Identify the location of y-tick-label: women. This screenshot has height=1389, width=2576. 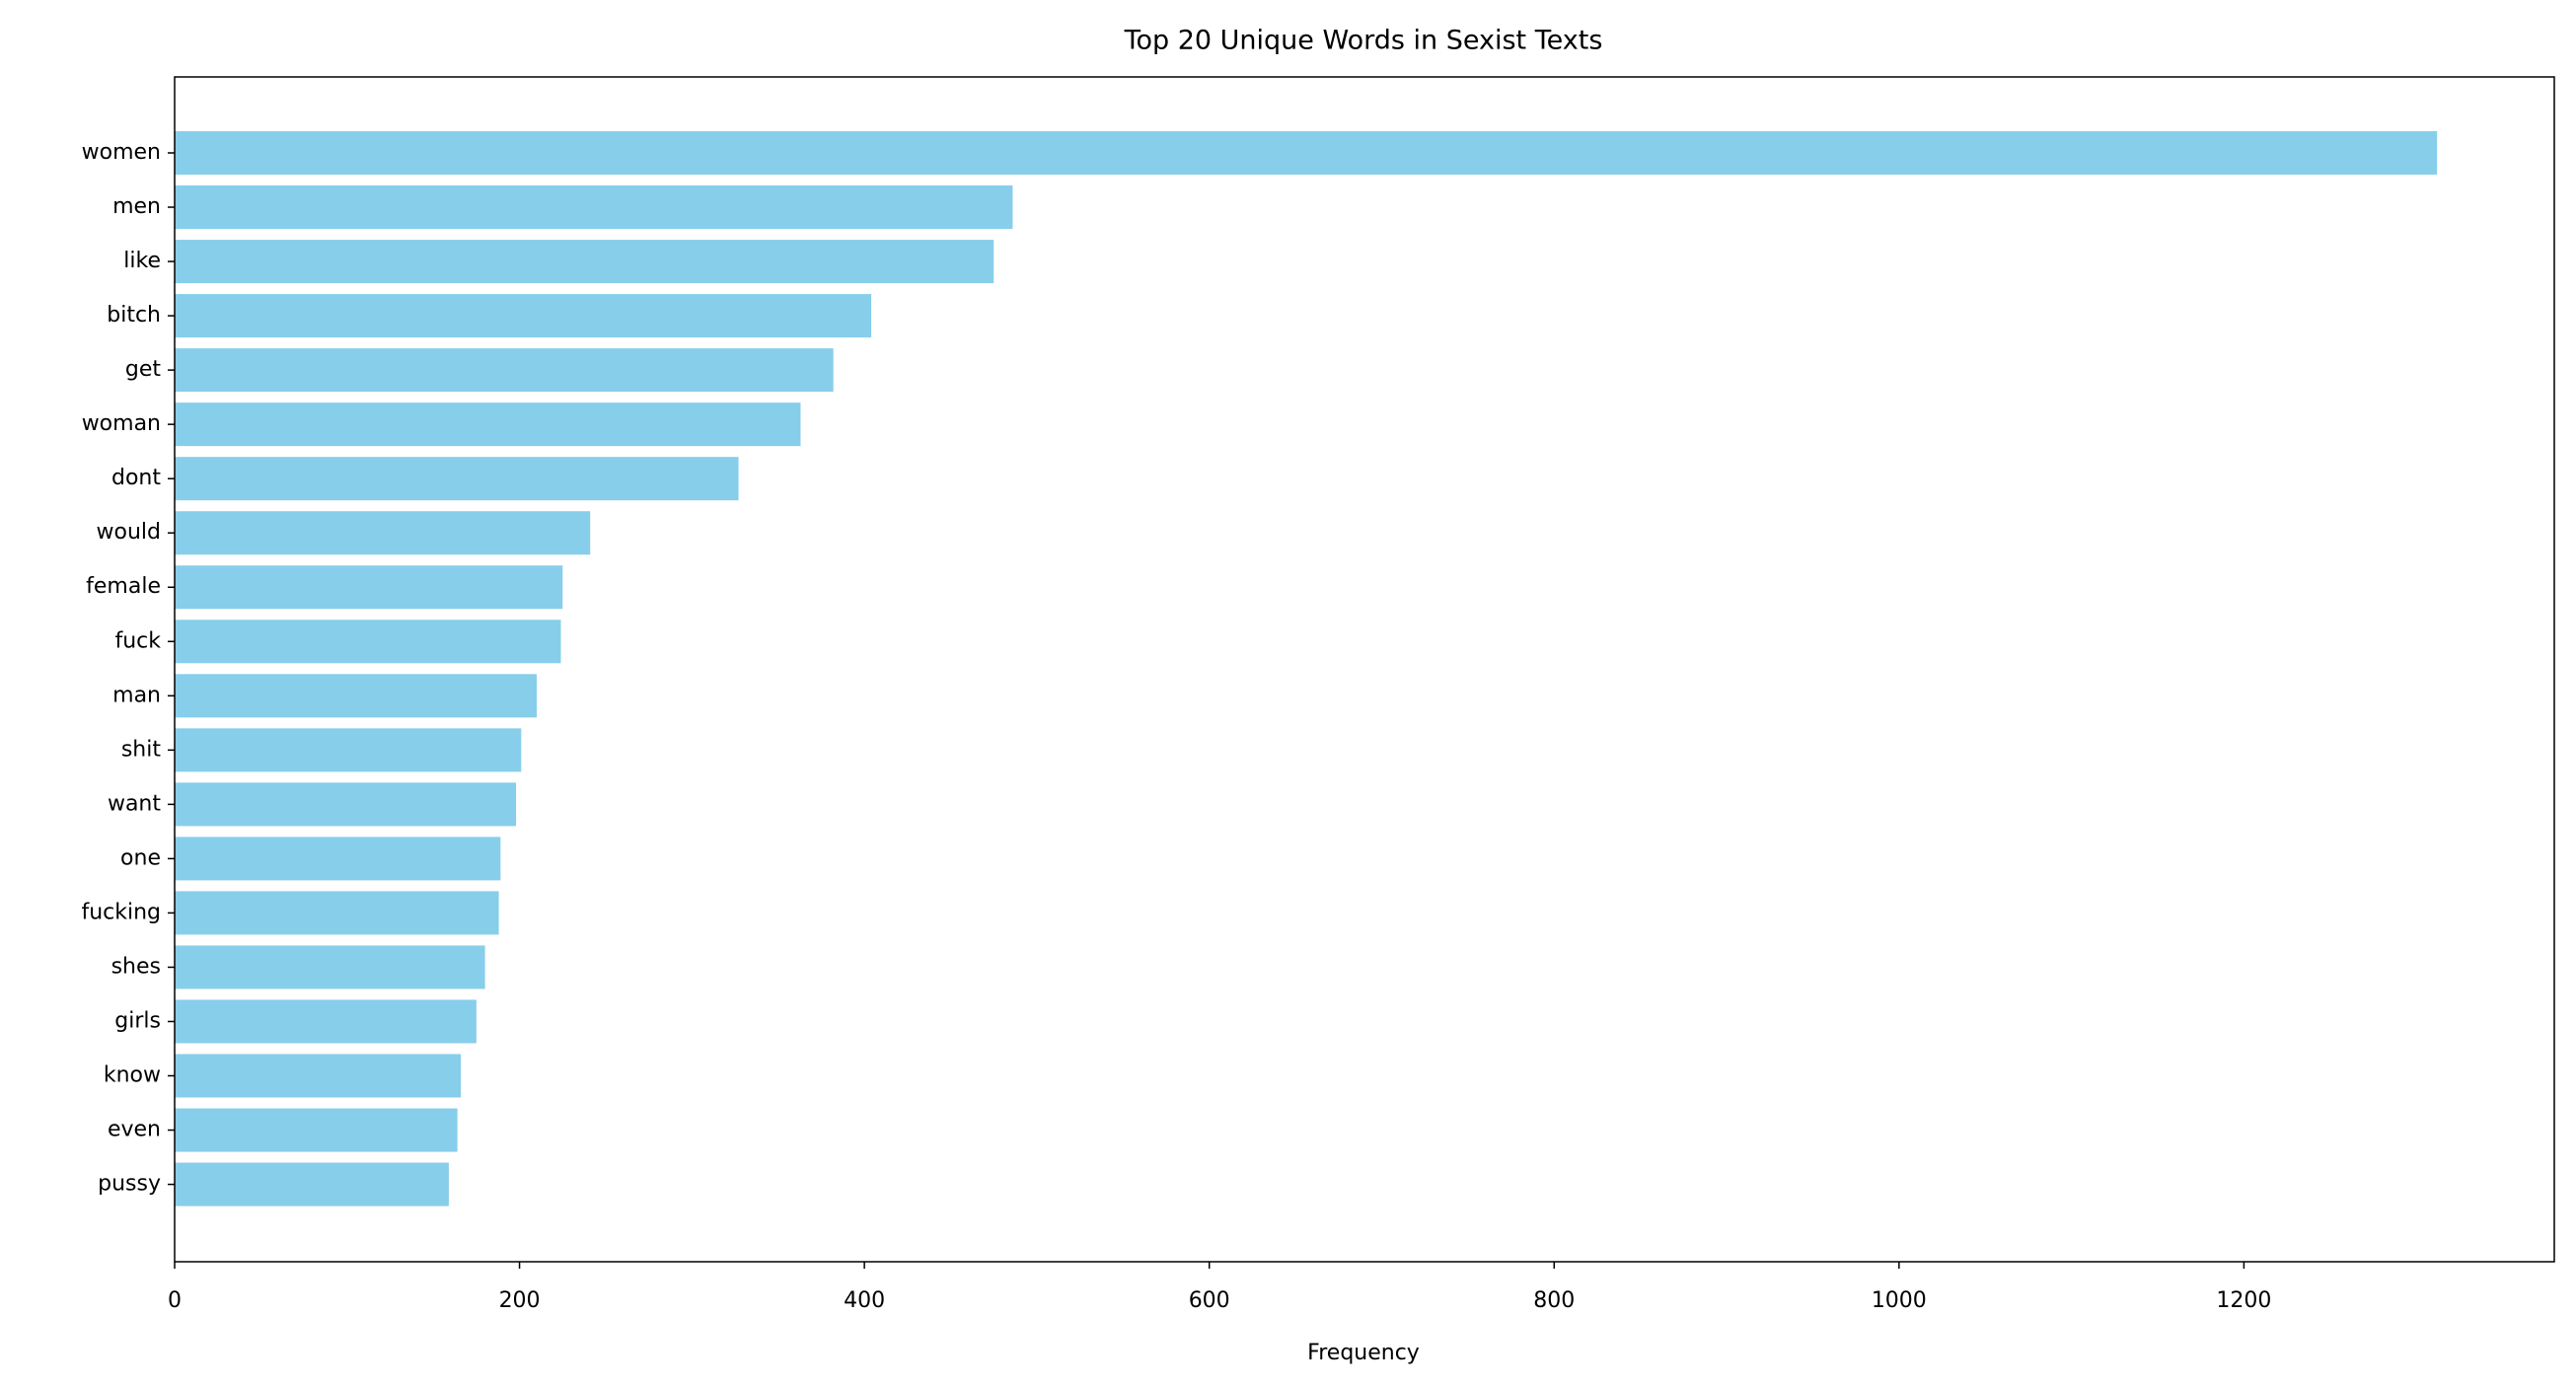
(121, 152).